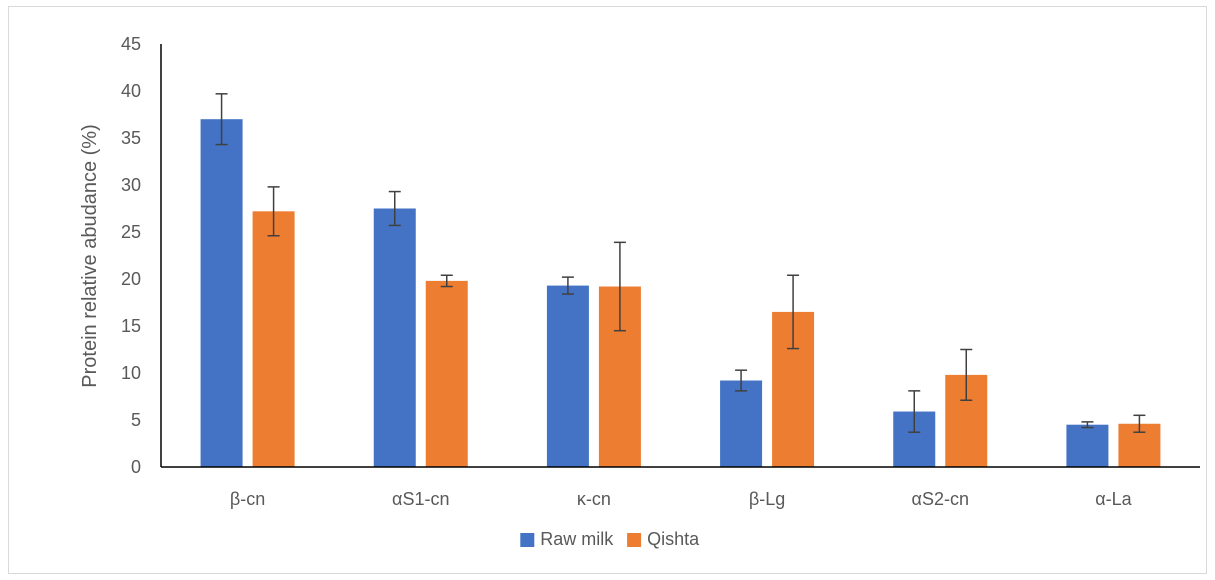 The height and width of the screenshot is (580, 1215). I want to click on y-tick-label: 30, so click(131, 185).